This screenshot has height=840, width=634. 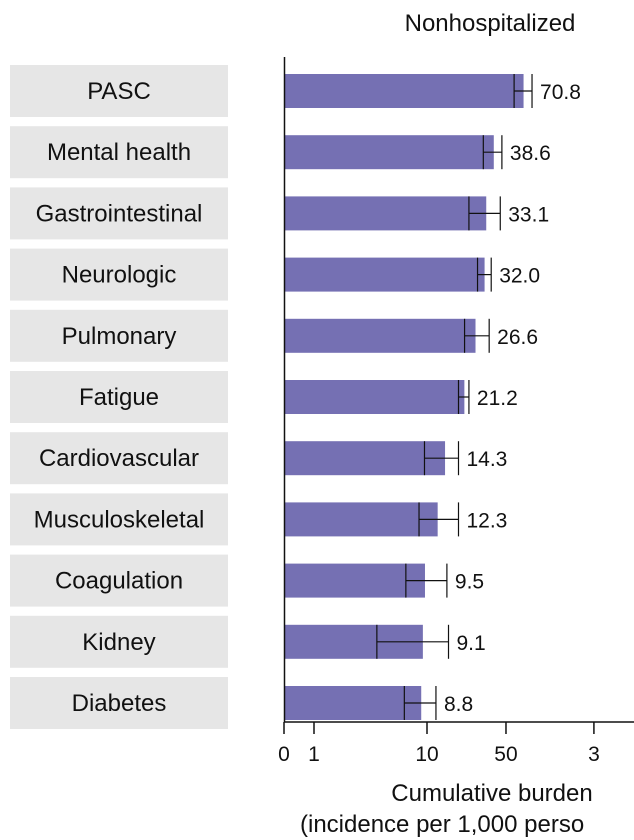 I want to click on x-tick-label-3: 3, so click(x=594, y=754).